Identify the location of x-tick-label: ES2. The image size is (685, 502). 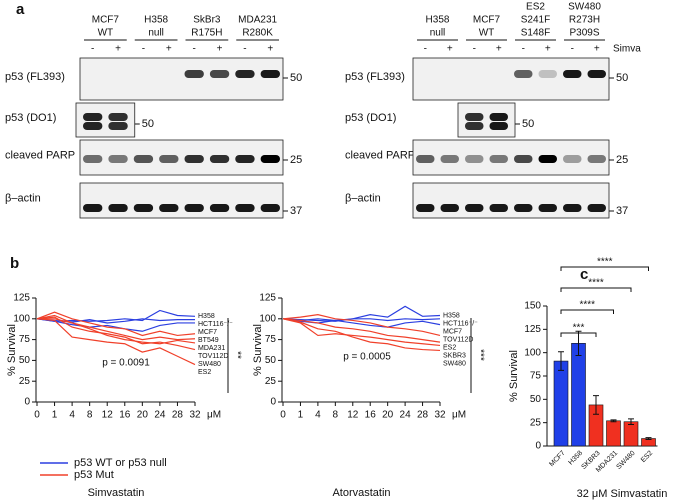
(647, 457).